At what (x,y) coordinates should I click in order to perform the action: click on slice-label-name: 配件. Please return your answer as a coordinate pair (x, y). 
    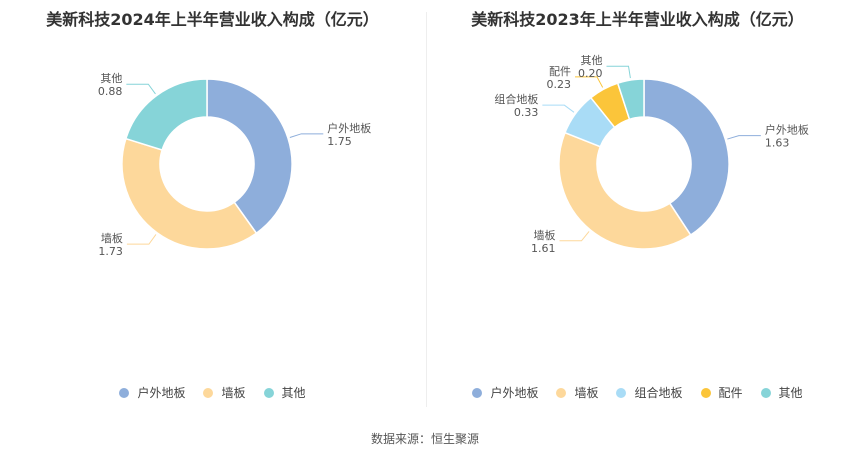
    Looking at the image, I should click on (560, 71).